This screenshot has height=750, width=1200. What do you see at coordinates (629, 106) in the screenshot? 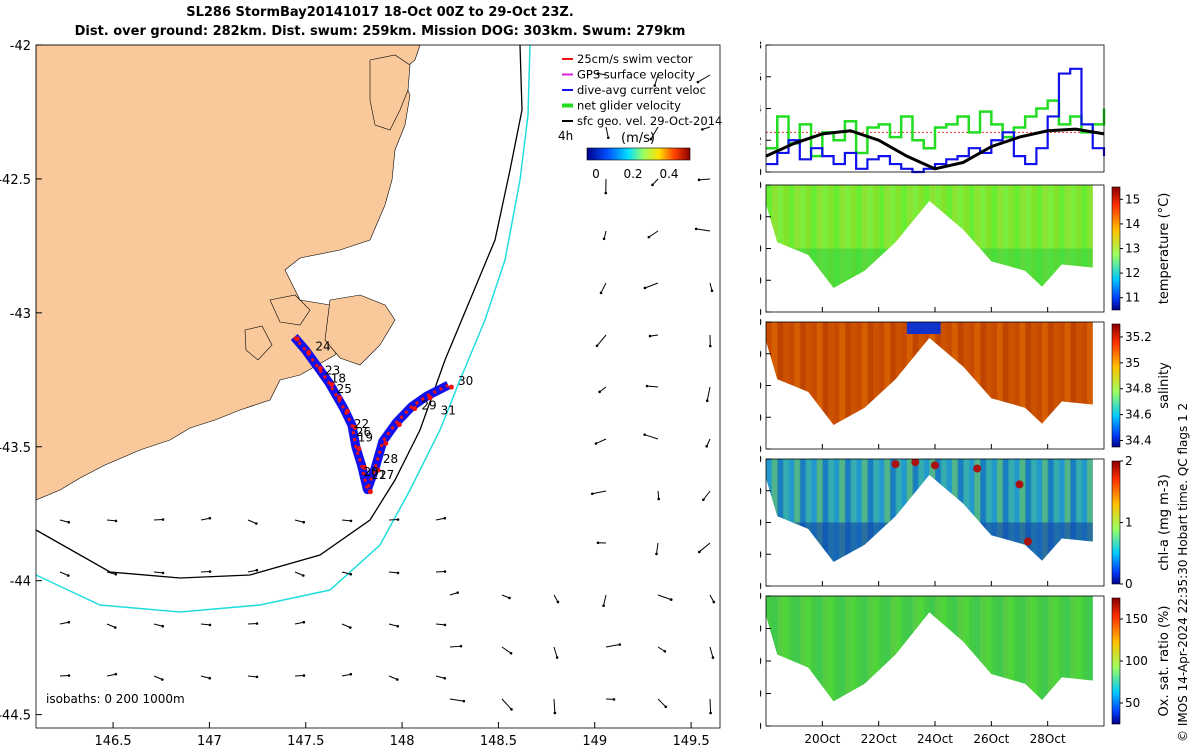
I see `legend-entry: net glider velocity` at bounding box center [629, 106].